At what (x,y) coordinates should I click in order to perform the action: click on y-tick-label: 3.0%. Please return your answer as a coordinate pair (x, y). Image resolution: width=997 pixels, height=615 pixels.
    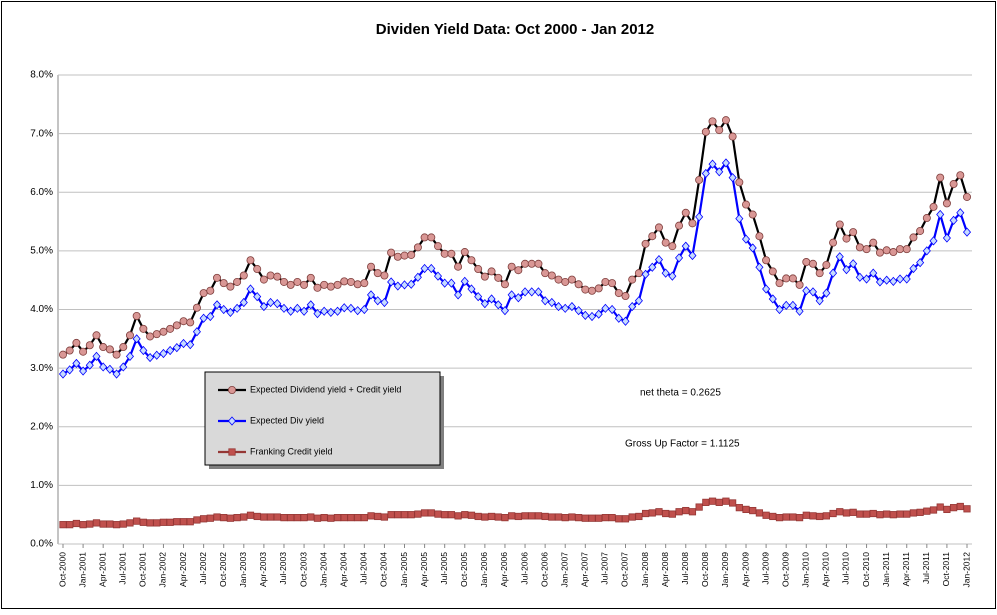
    Looking at the image, I should click on (41, 368).